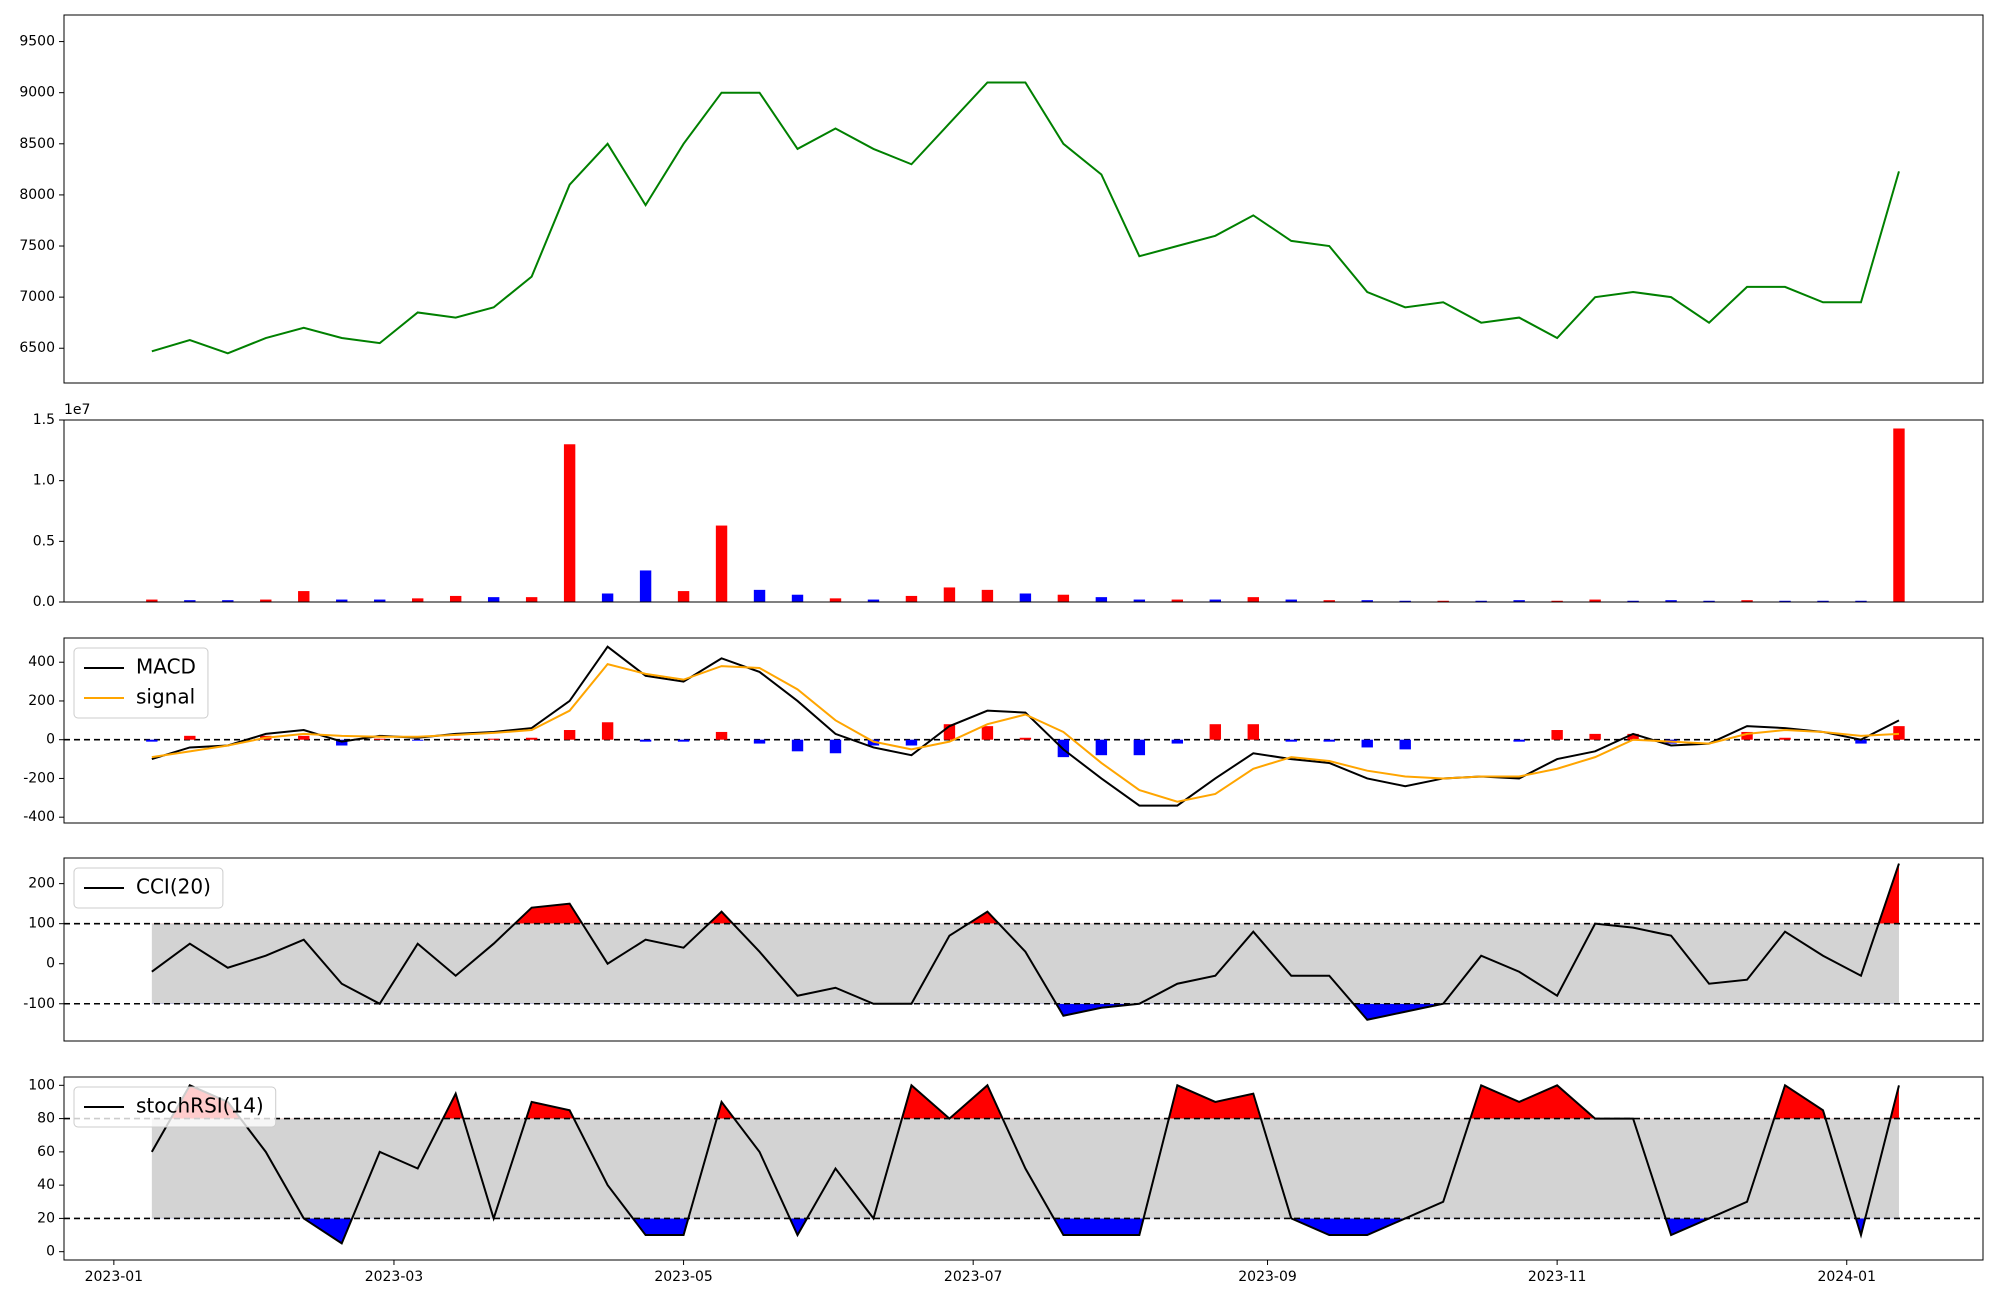 The width and height of the screenshot is (2000, 1300). I want to click on y-tick-label: 0.0, so click(44, 602).